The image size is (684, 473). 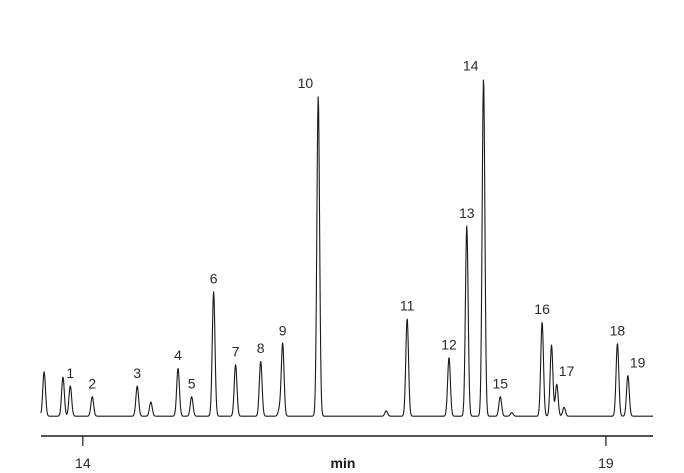 What do you see at coordinates (92, 384) in the screenshot?
I see `peak-label-2: 2` at bounding box center [92, 384].